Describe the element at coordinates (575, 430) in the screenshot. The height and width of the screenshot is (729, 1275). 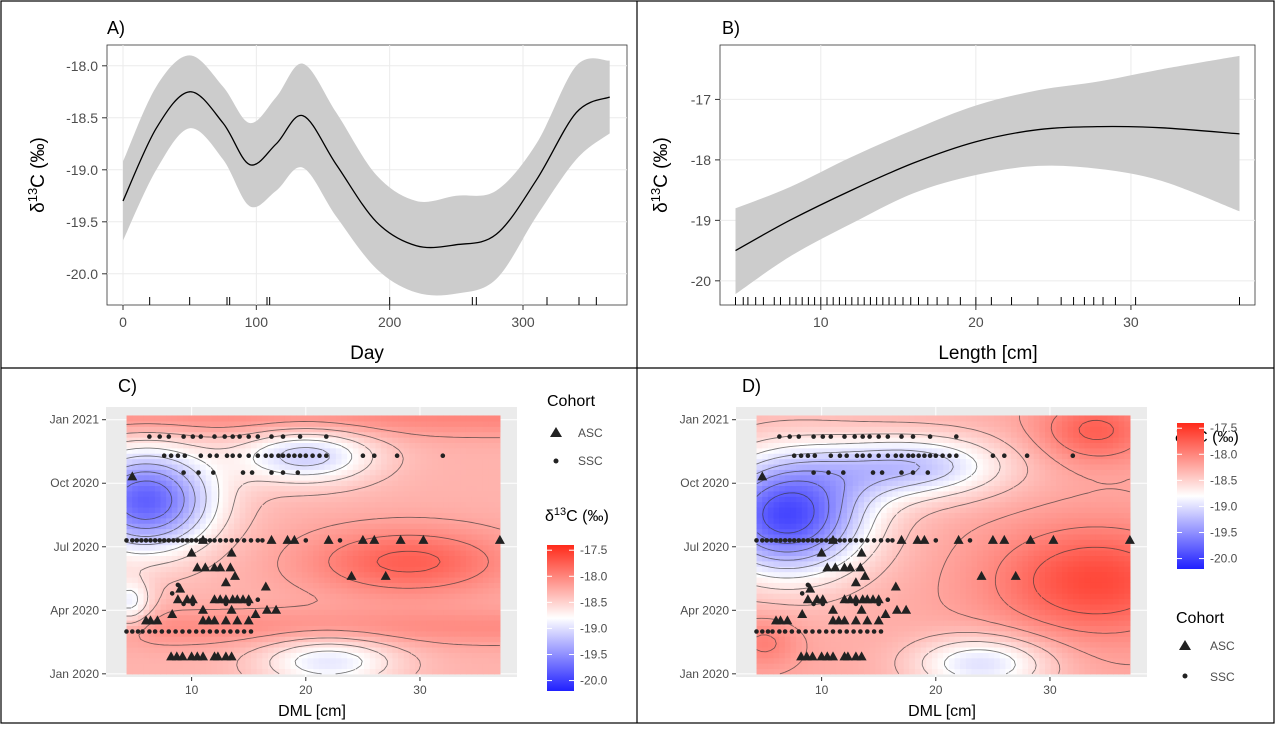
I see `panel-c-cohort-legend: Cohort ASC SSC` at that location.